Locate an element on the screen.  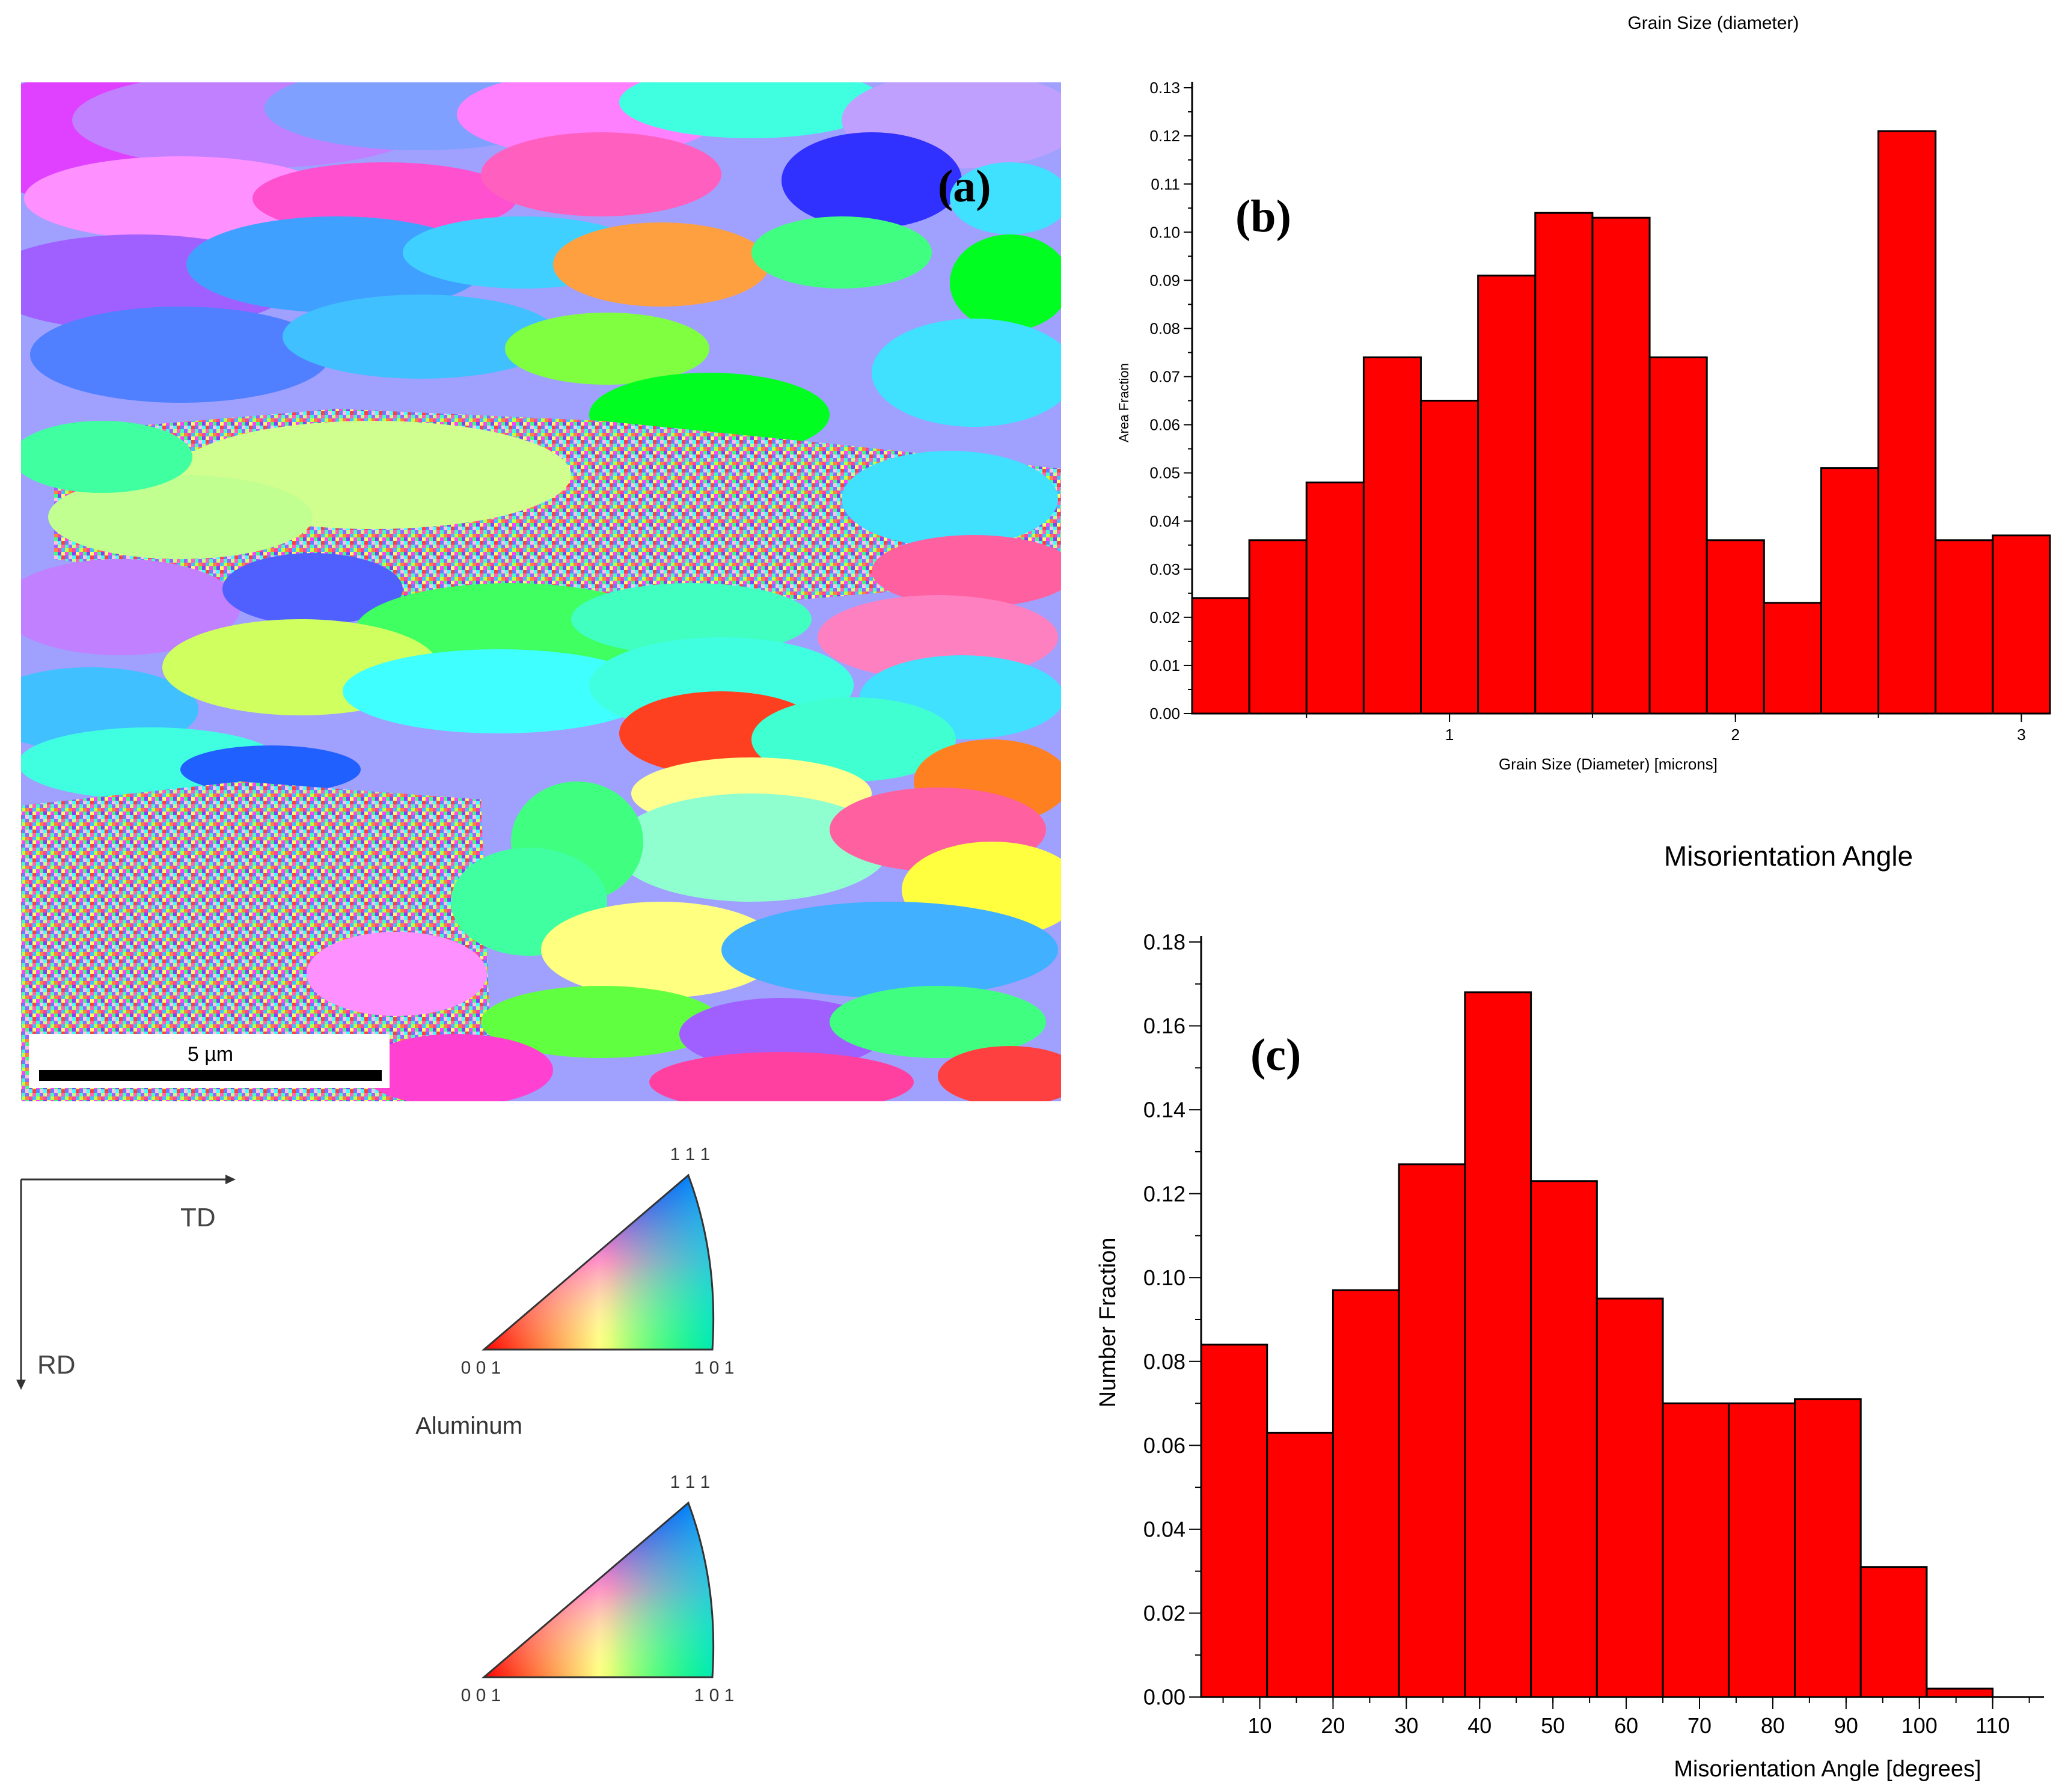
chart-c-xlabel: Misorientation Angle [degrees] is located at coordinates (1827, 1769).